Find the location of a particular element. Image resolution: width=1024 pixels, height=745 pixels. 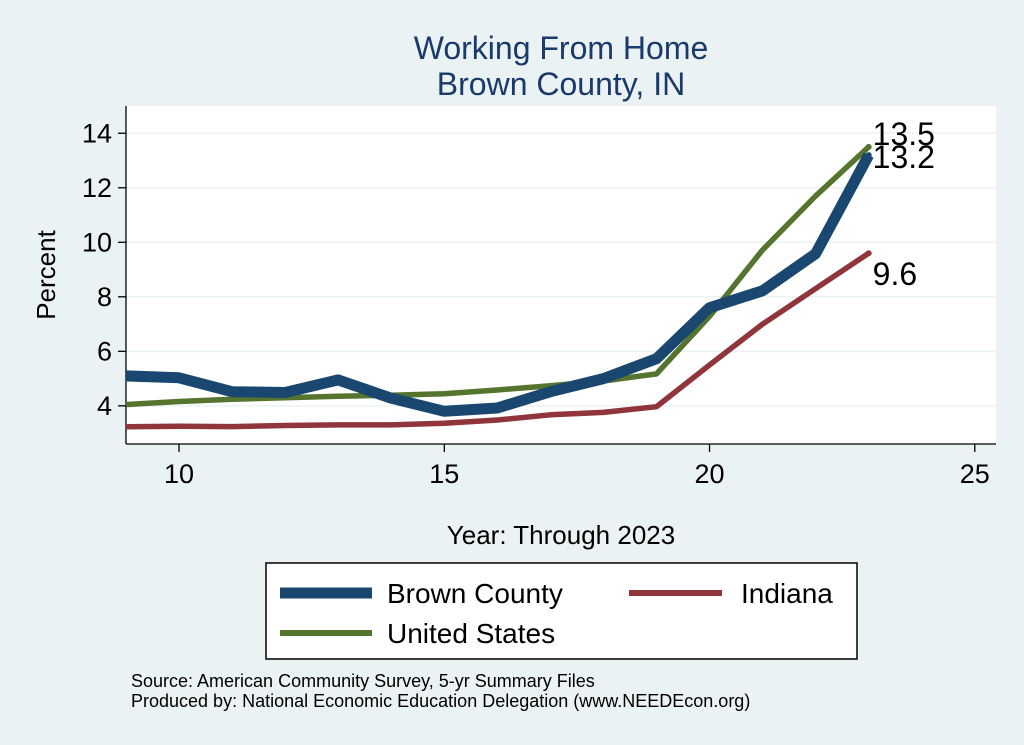

chart-title-line-2: Brown County, IN is located at coordinates (561, 84).